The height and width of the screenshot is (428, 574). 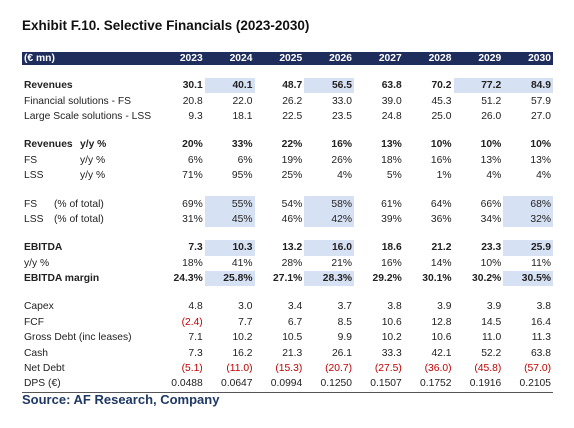 What do you see at coordinates (88, 85) in the screenshot?
I see `row-label: Revenues` at bounding box center [88, 85].